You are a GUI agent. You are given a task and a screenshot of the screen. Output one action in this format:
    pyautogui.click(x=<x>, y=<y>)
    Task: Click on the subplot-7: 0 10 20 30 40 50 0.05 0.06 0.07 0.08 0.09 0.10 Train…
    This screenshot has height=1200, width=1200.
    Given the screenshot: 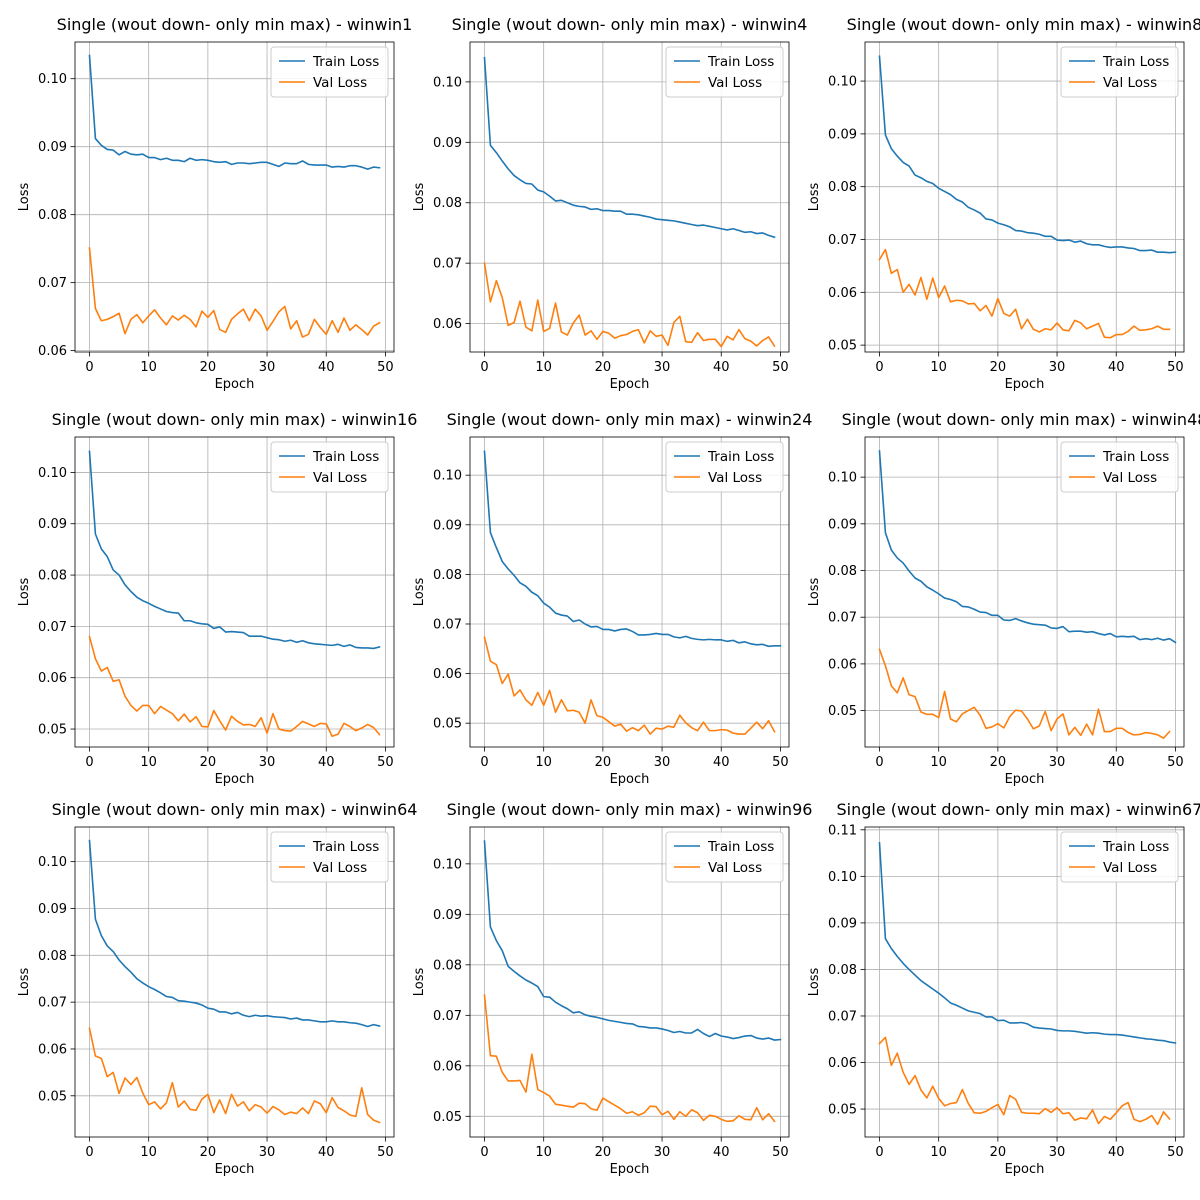 What is the action you would take?
    pyautogui.click(x=217, y=988)
    